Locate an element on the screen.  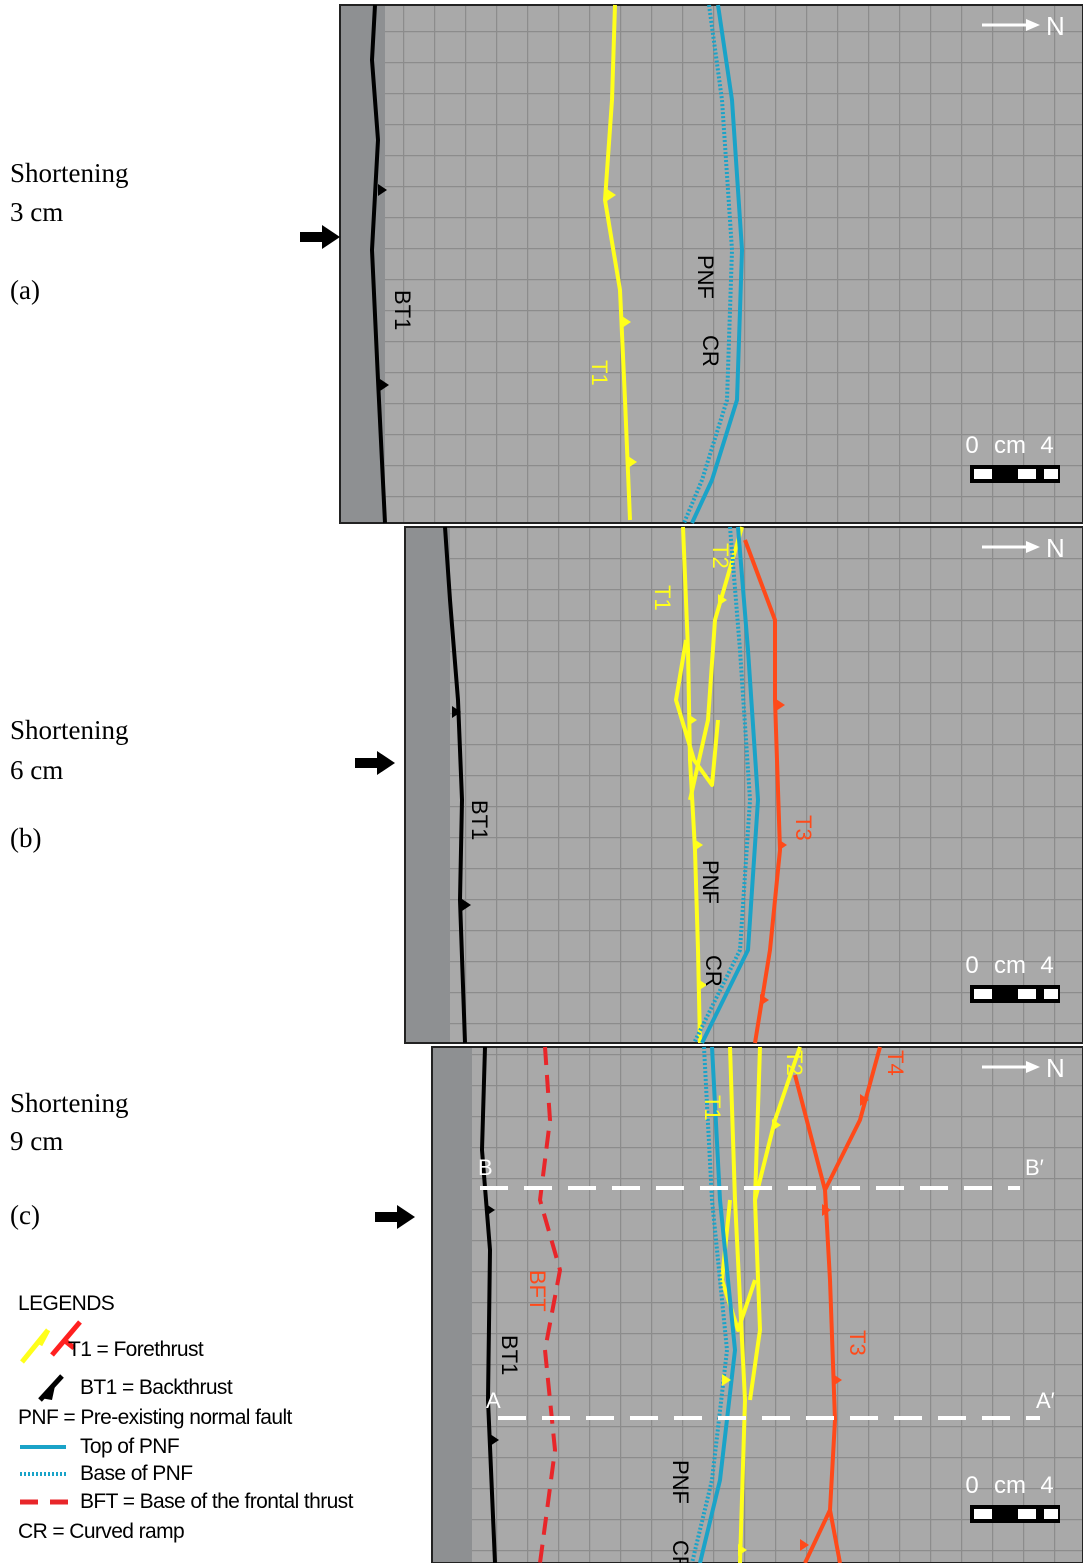
legend-item: Base of PNF is located at coordinates (136, 1473).